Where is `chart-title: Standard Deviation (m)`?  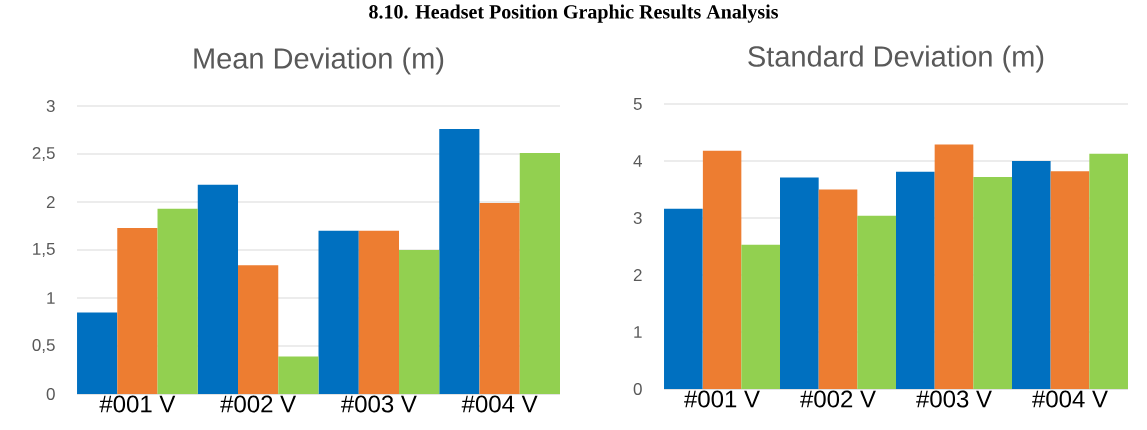 chart-title: Standard Deviation (m) is located at coordinates (896, 59).